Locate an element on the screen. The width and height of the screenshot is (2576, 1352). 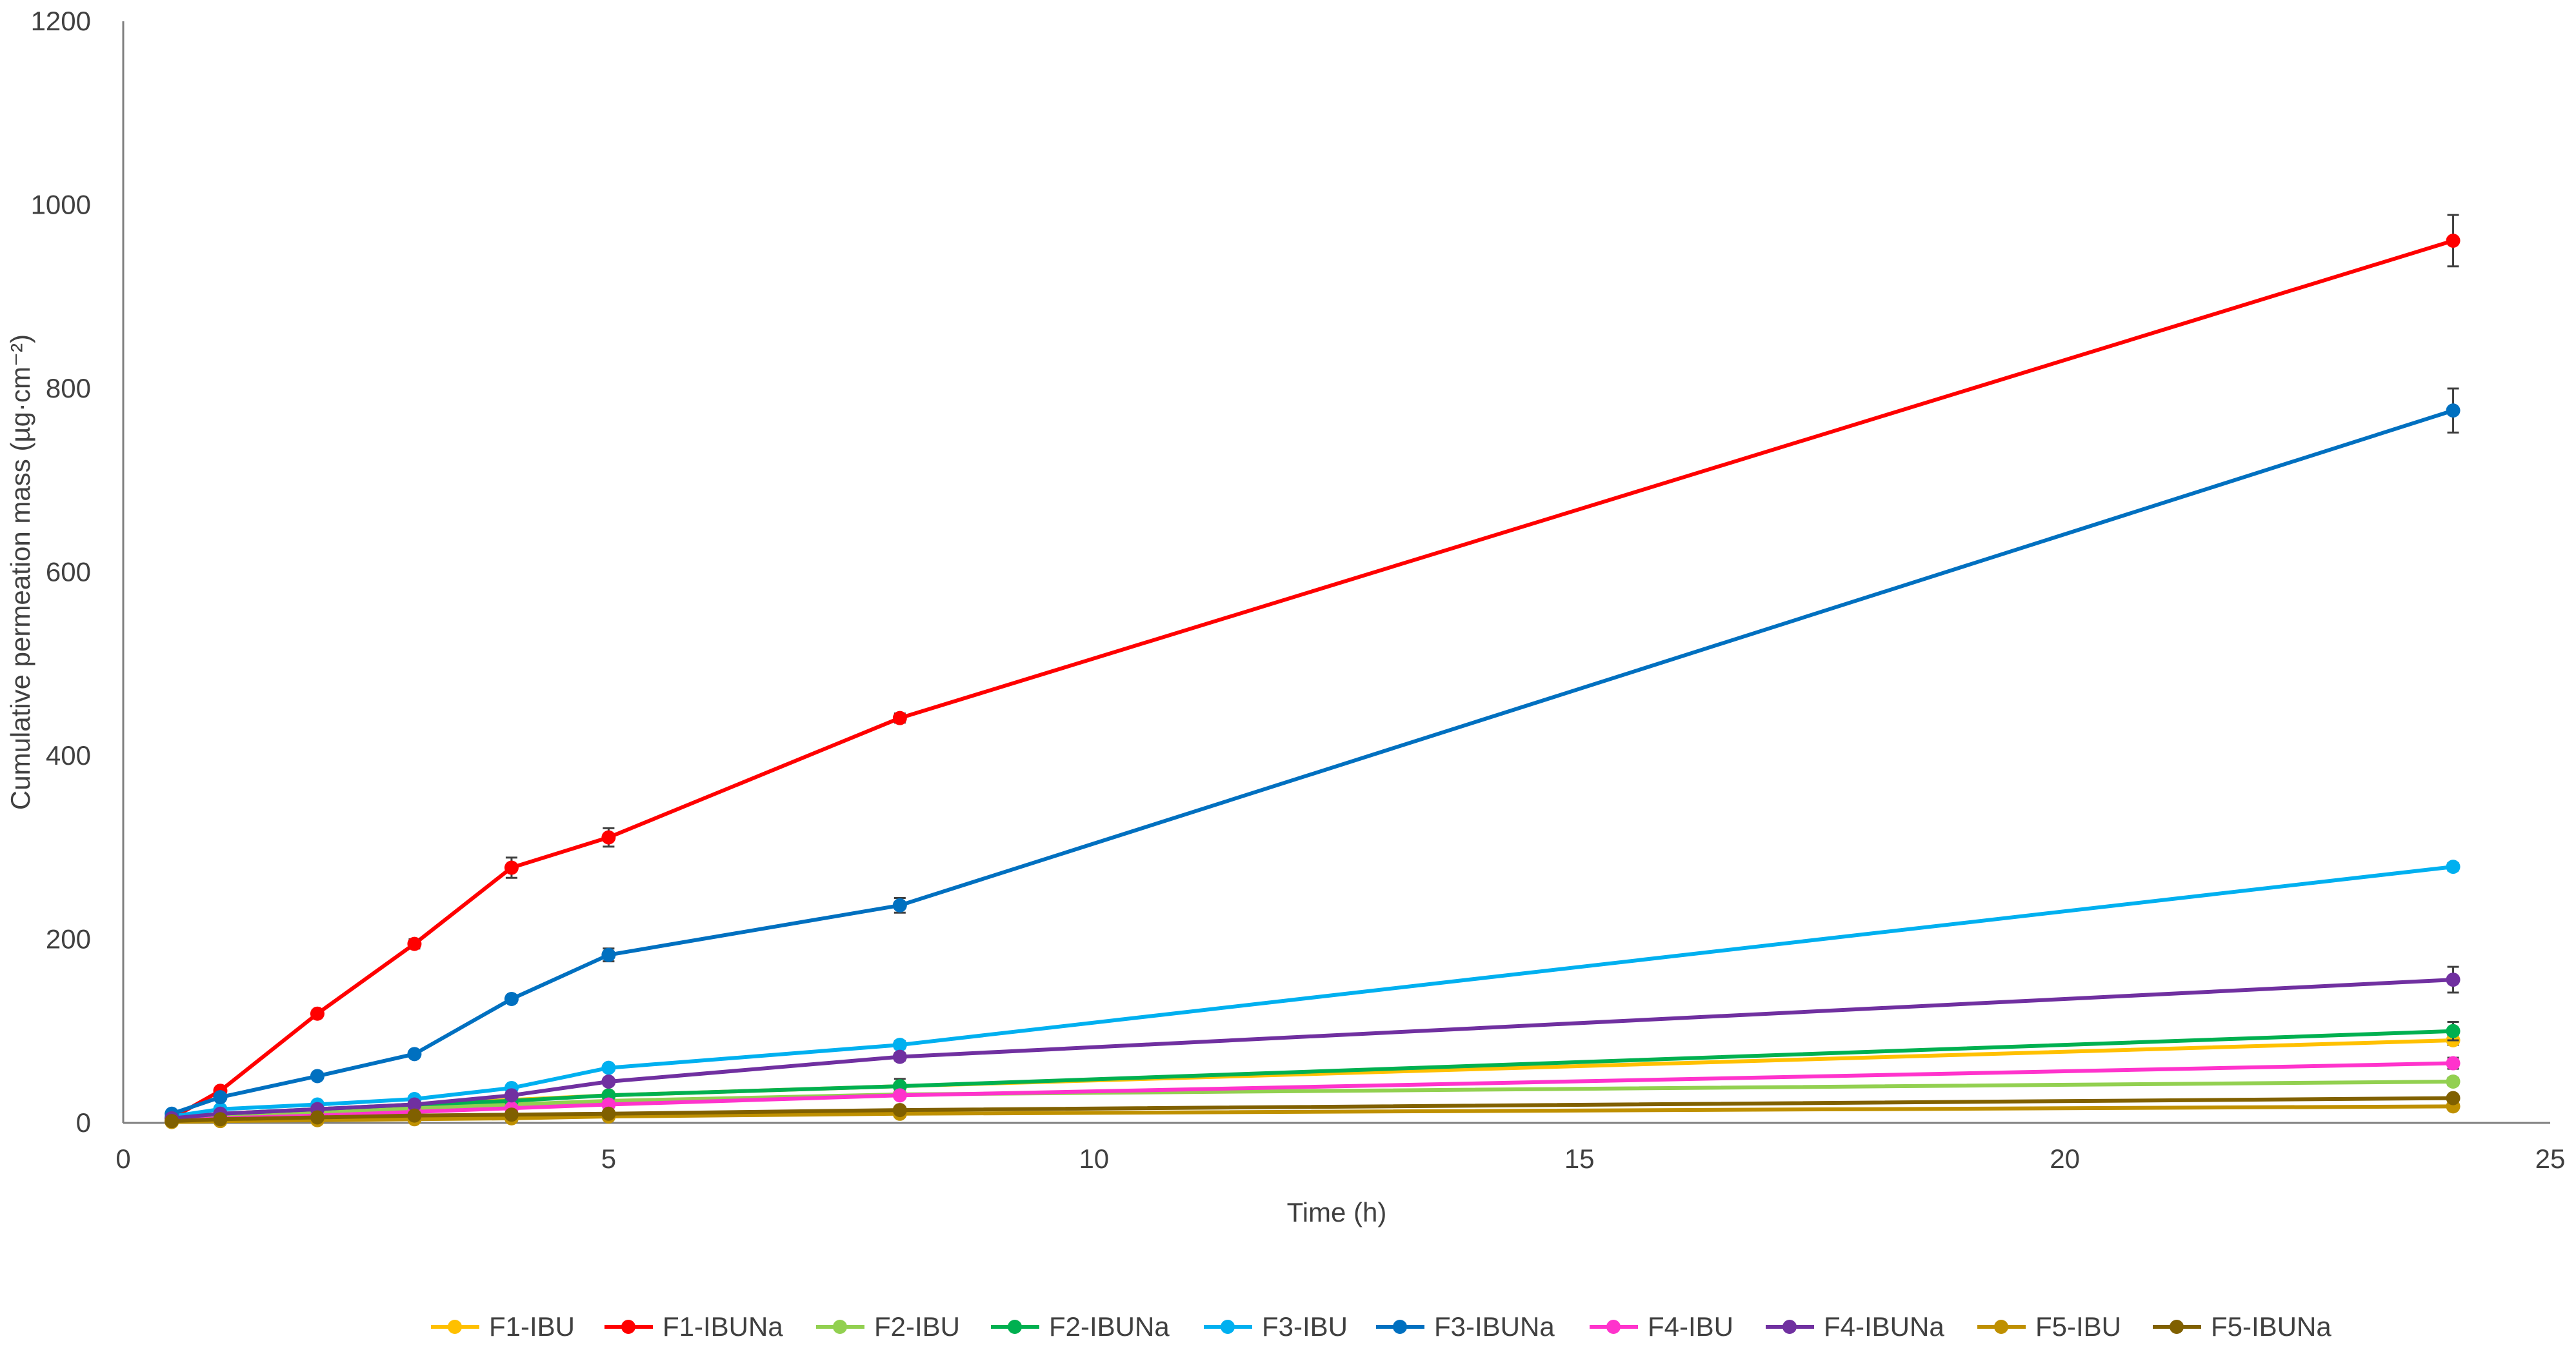
y-tick-label: 0 is located at coordinates (83, 1122).